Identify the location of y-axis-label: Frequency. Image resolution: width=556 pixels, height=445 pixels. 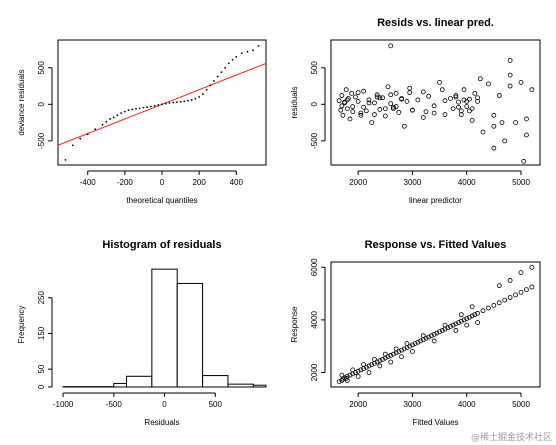
(21, 325).